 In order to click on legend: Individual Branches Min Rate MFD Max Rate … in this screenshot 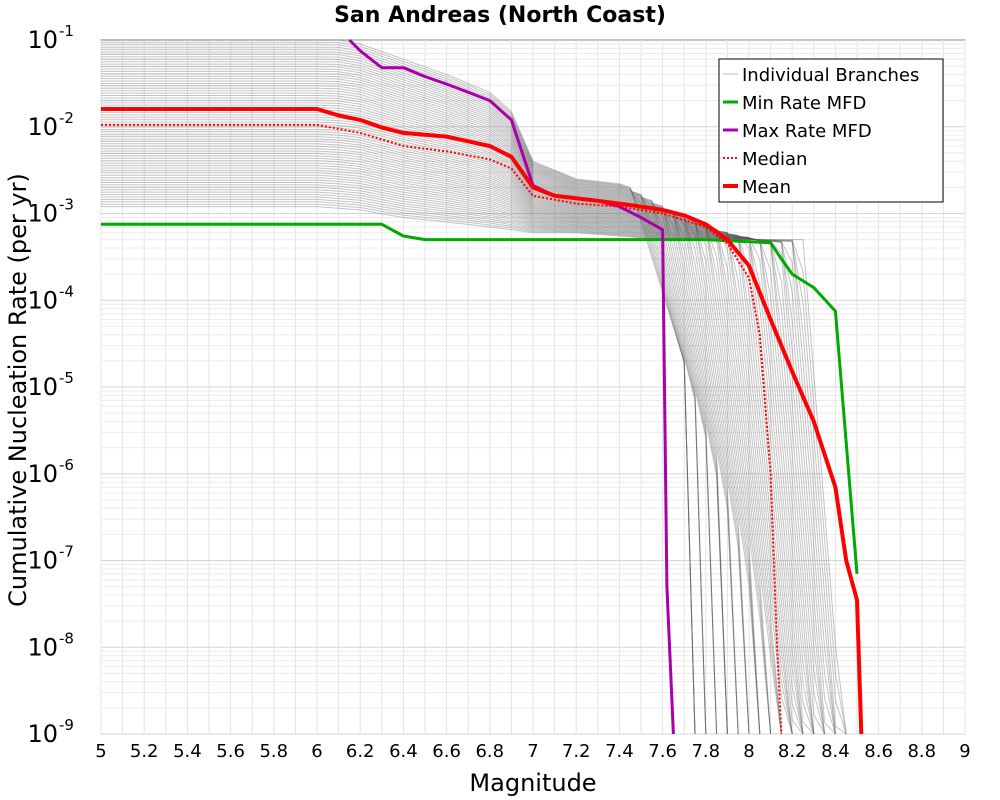, I will do `click(831, 130)`.